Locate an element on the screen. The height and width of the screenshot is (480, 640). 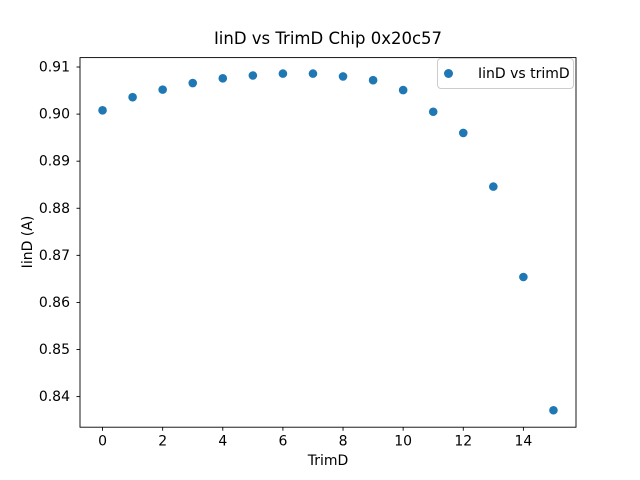
x-tick-label: 2 is located at coordinates (162, 442).